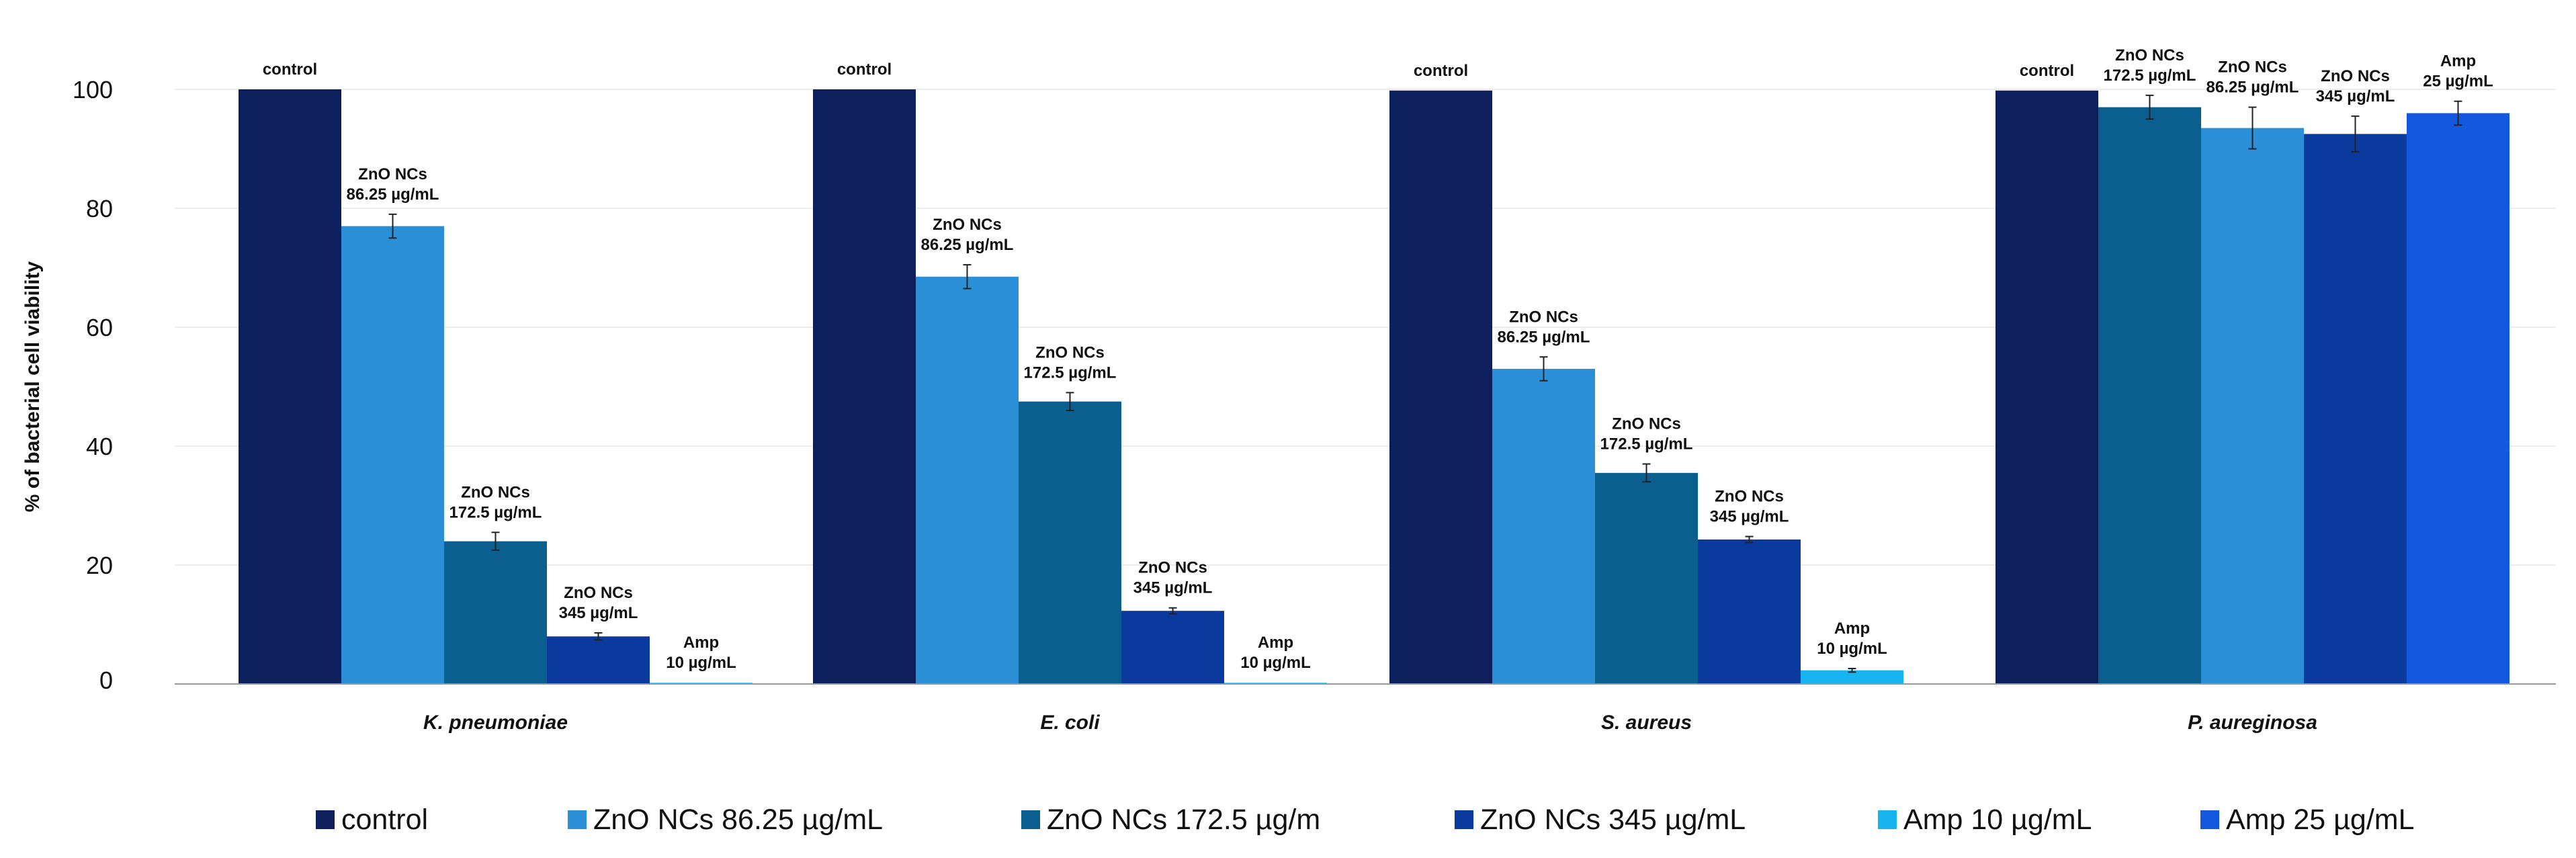 This screenshot has height=858, width=2576. I want to click on bar-p-aureginosa-zno86, so click(2252, 406).